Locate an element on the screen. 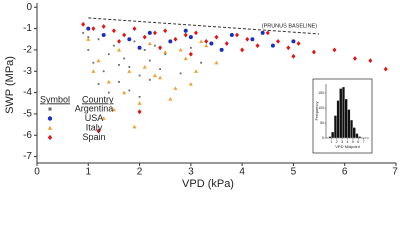 The width and height of the screenshot is (400, 240). y-tick-label: -5 is located at coordinates (27, 114).